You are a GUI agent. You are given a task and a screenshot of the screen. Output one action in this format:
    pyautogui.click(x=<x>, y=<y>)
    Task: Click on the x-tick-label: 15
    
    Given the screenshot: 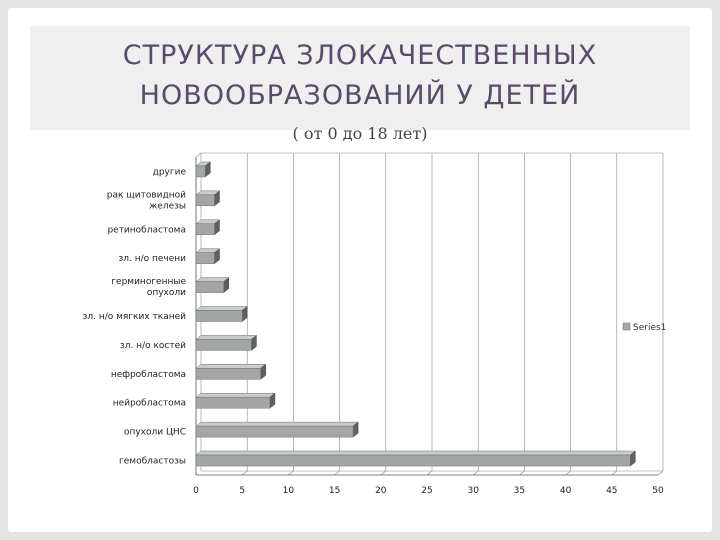 What is the action you would take?
    pyautogui.click(x=334, y=491)
    